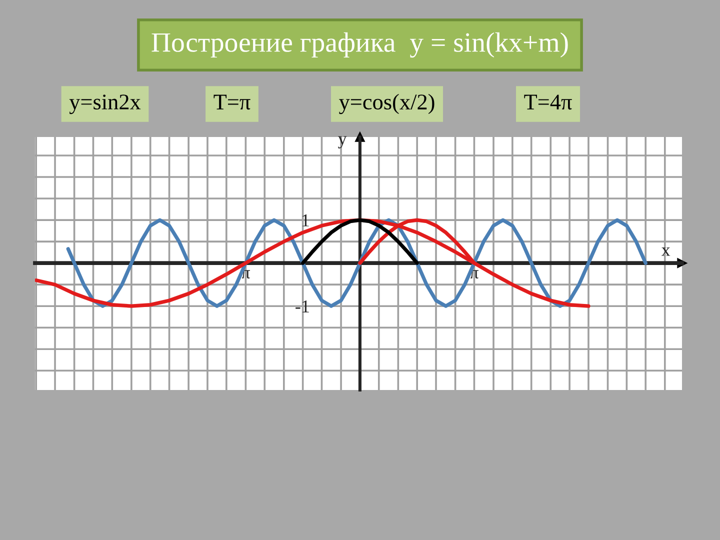  I want to click on x-axis-title: x, so click(665, 252).